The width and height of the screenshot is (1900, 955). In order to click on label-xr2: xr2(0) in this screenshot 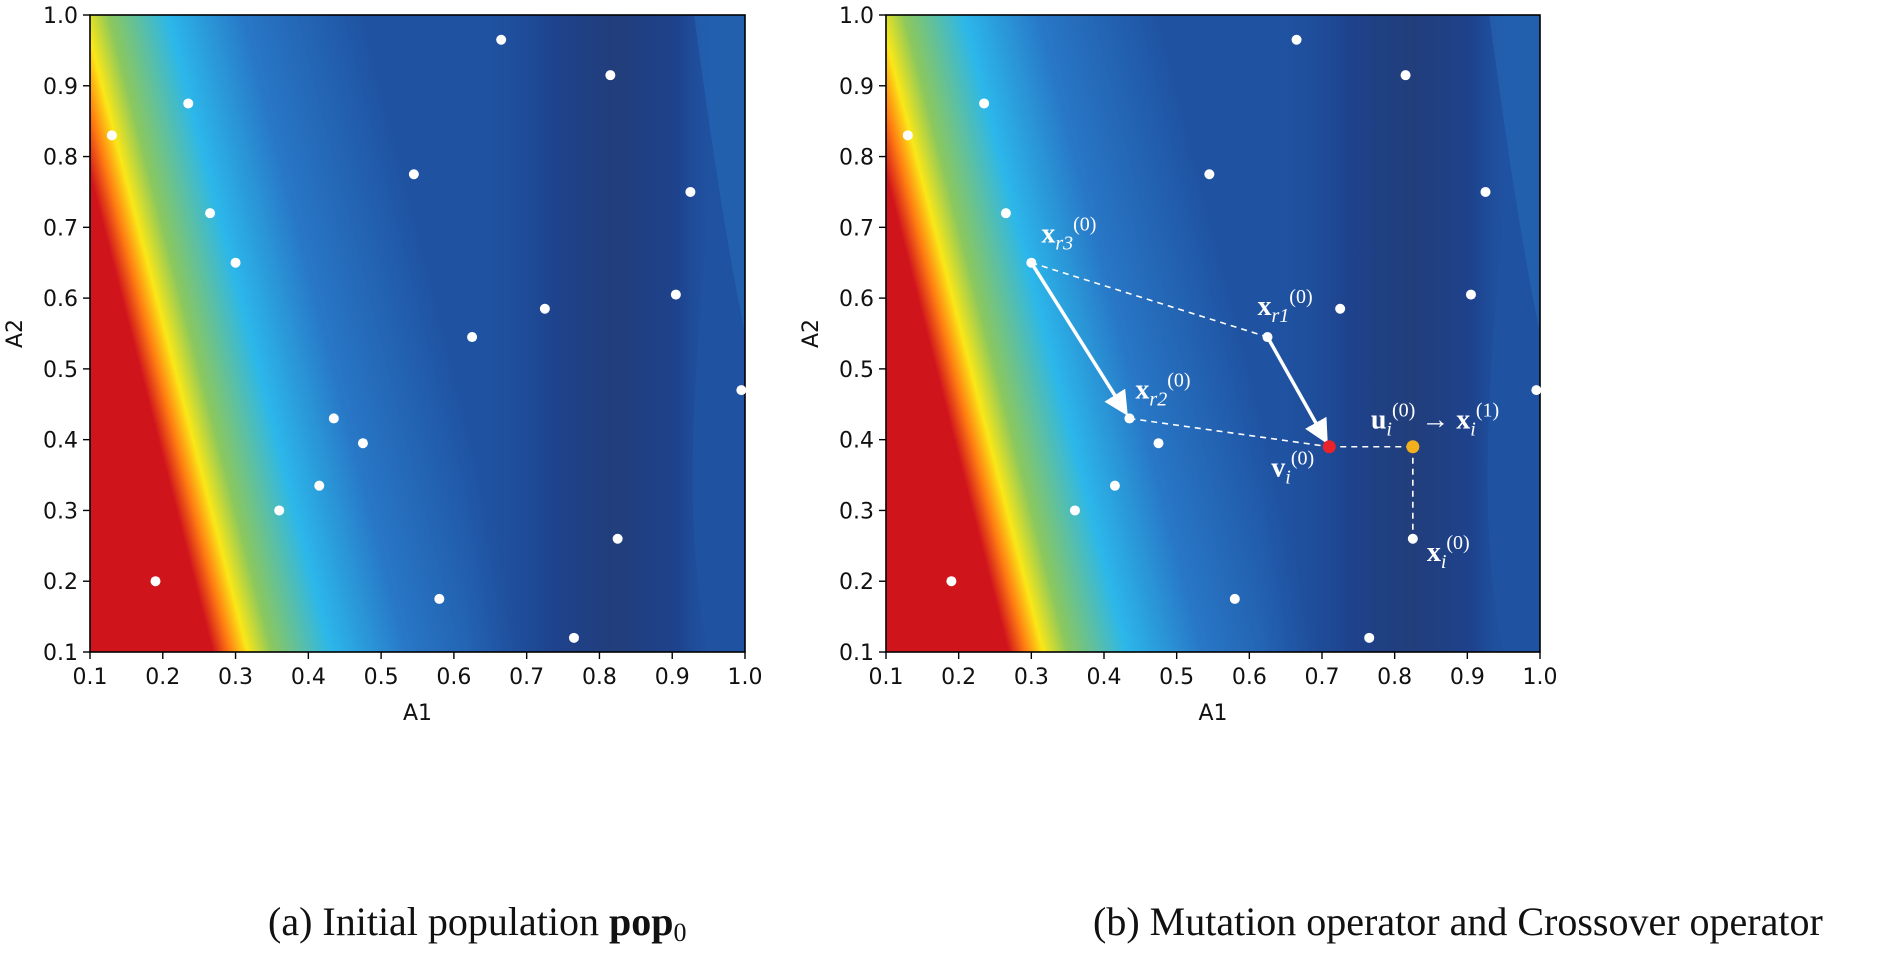, I will do `click(1162, 389)`.